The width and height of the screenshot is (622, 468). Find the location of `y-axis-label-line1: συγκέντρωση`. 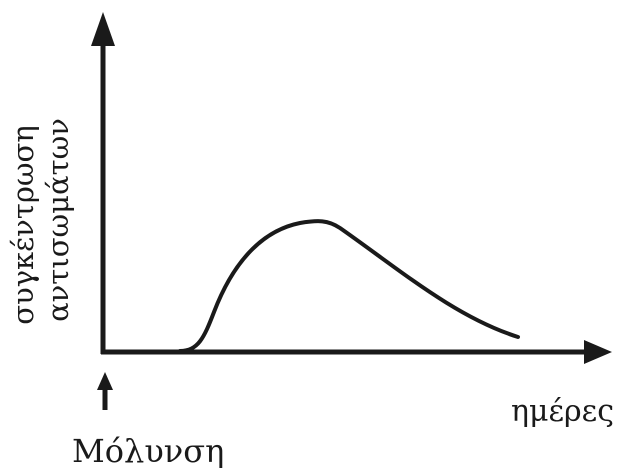

y-axis-label-line1: συγκέντρωση is located at coordinates (23, 224).